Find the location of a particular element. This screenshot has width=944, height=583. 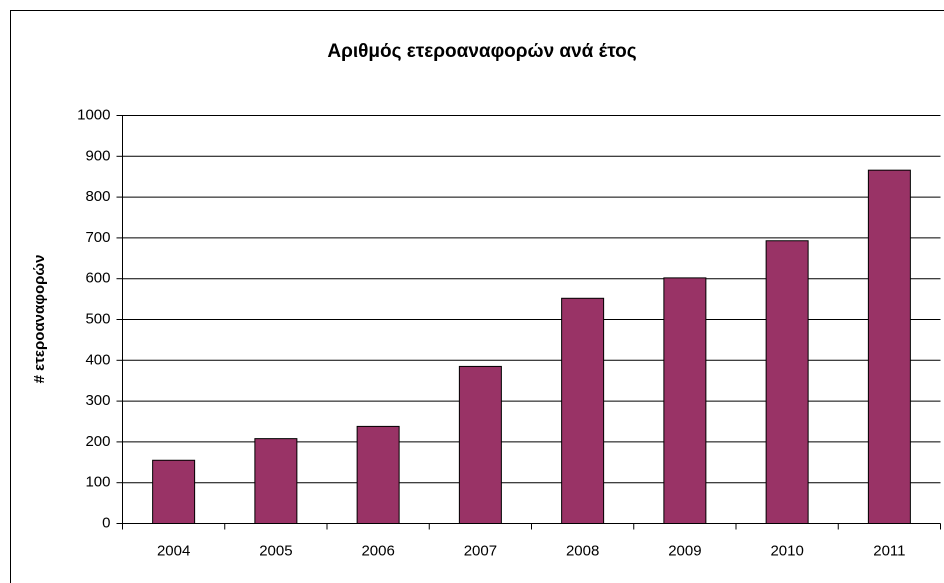

y-tick-label: 900 is located at coordinates (97, 155).